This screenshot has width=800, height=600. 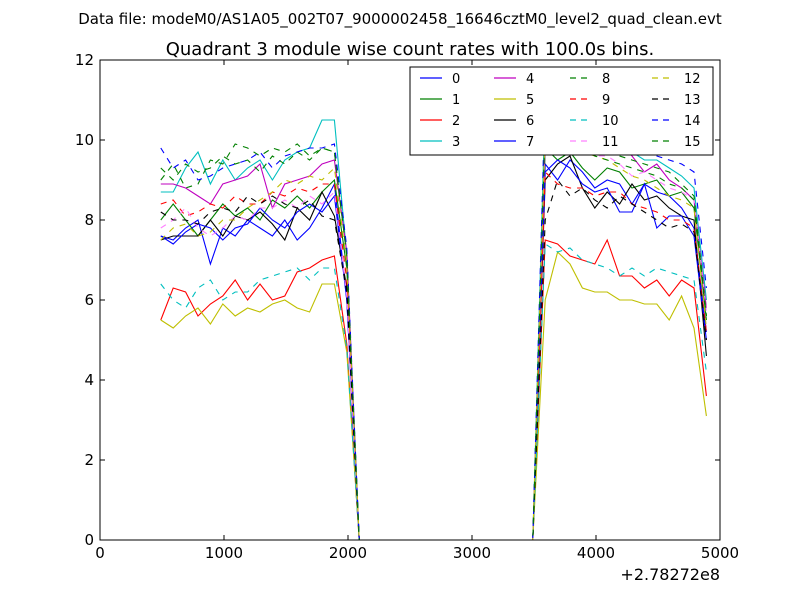 What do you see at coordinates (596, 553) in the screenshot?
I see `x-tick-label: 4000` at bounding box center [596, 553].